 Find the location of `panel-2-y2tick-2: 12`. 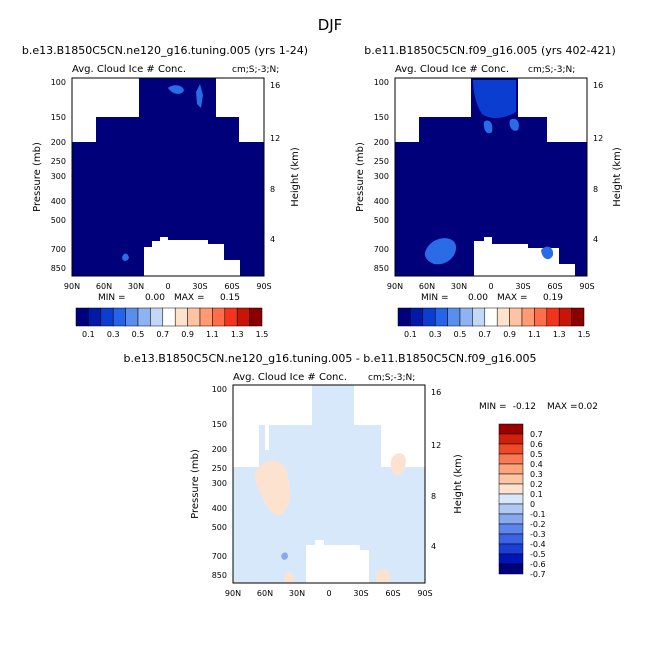

panel-2-y2tick-2: 12 is located at coordinates (598, 138).